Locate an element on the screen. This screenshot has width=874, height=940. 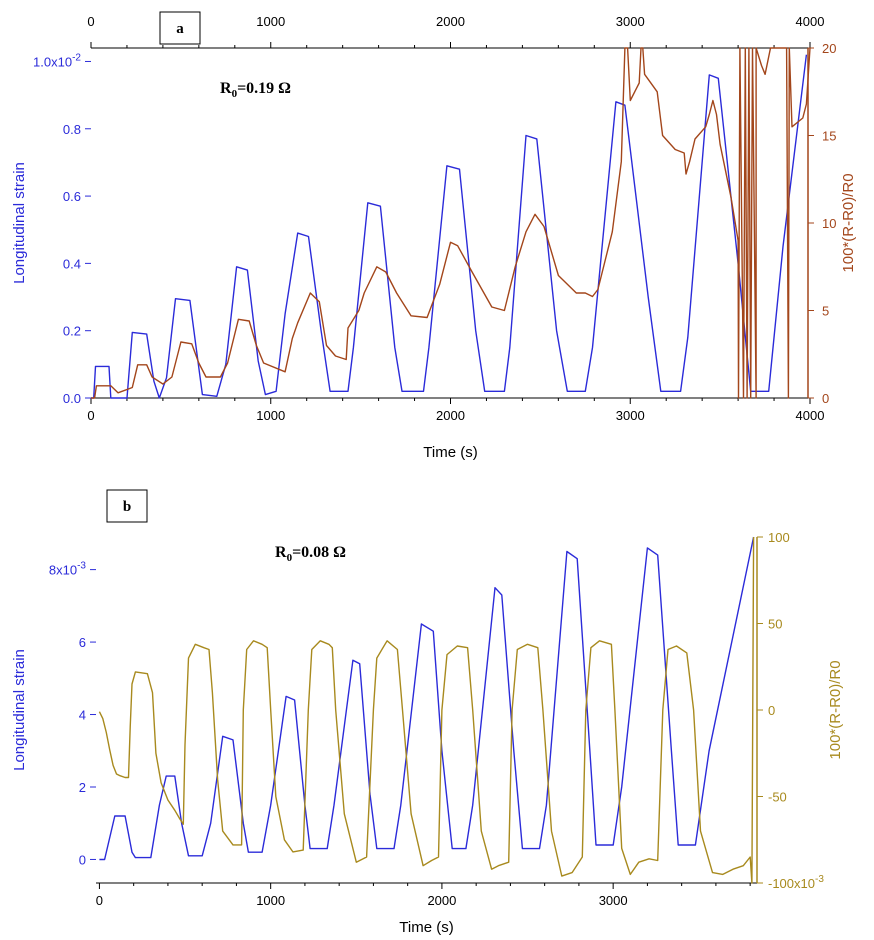
left-tick-label: 1.0x10⁻² is located at coordinates (57, 60).